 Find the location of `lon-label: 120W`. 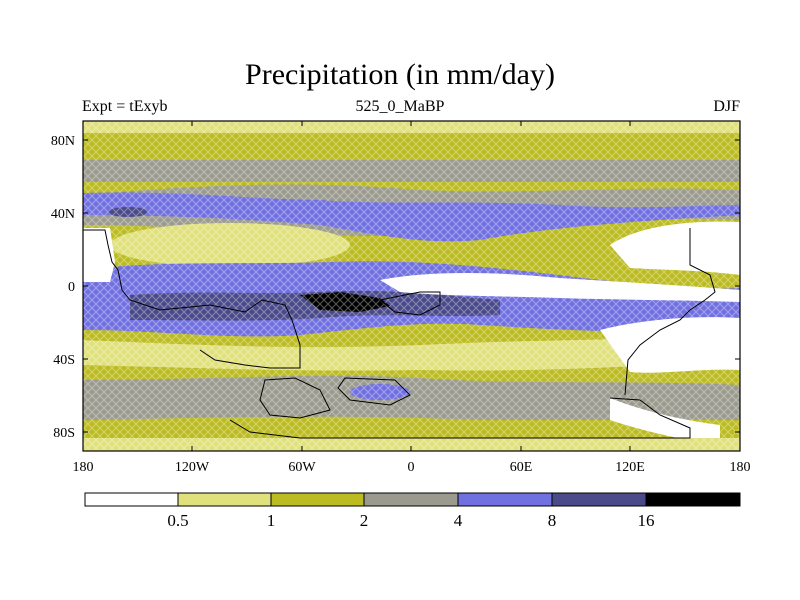

lon-label: 120W is located at coordinates (192, 467).